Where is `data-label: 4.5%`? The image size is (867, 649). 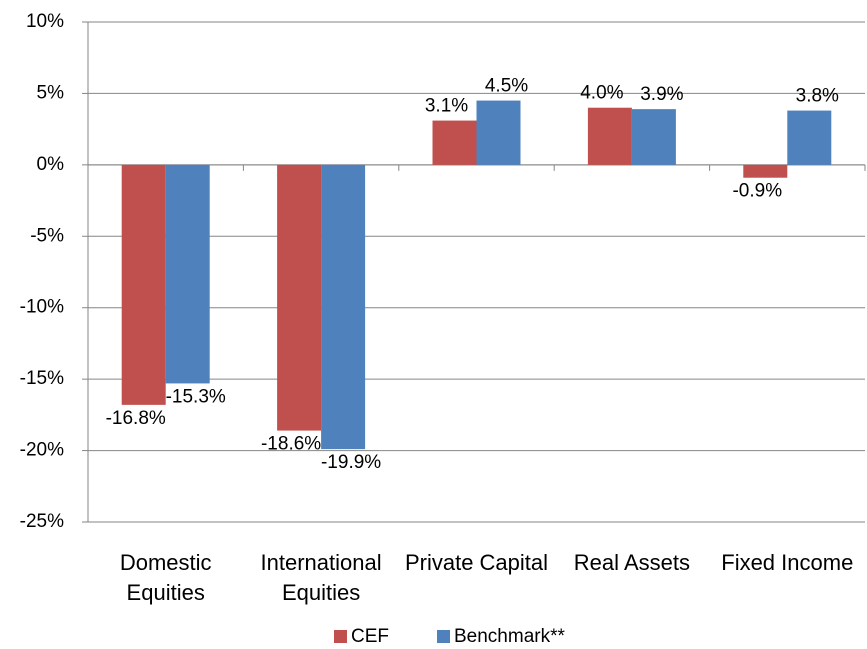 data-label: 4.5% is located at coordinates (506, 86).